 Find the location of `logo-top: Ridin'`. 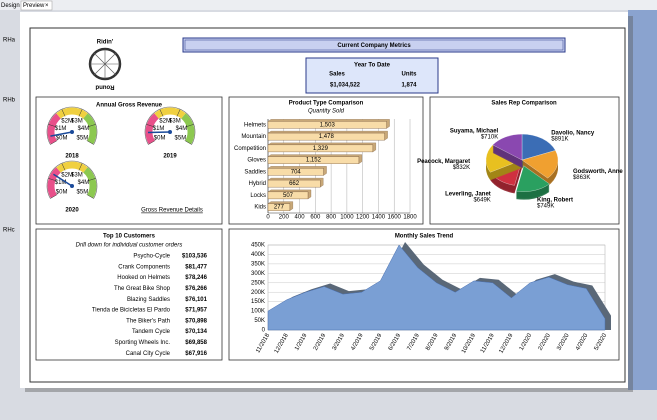

logo-top: Ridin' is located at coordinates (105, 43).